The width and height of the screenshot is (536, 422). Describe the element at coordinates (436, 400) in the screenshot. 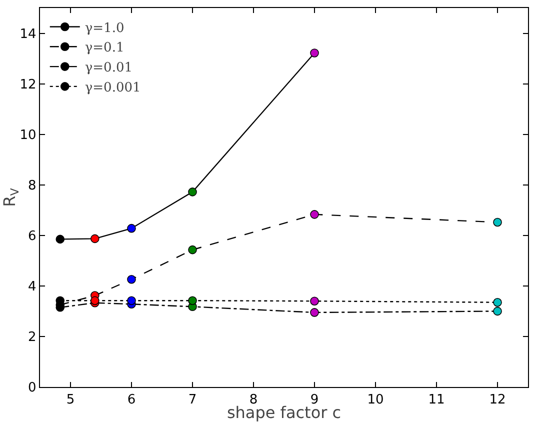

I see `x-tick-label: 11` at that location.